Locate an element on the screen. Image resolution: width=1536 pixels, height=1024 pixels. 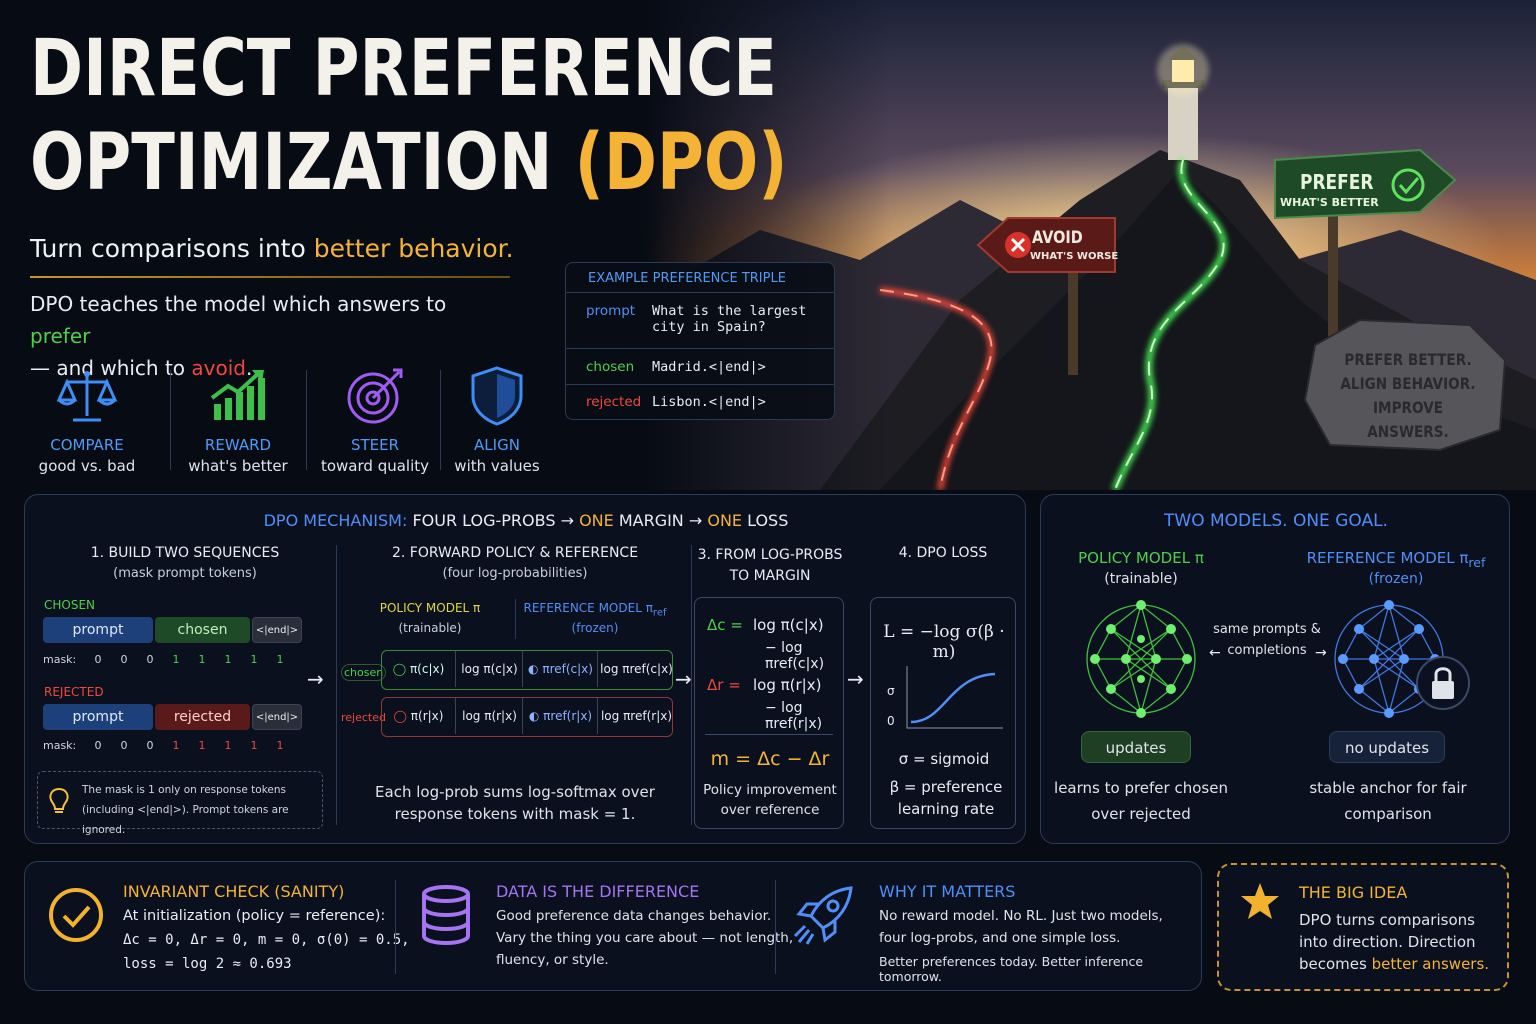
margin-note: Policy improvement over reference is located at coordinates (770, 800).